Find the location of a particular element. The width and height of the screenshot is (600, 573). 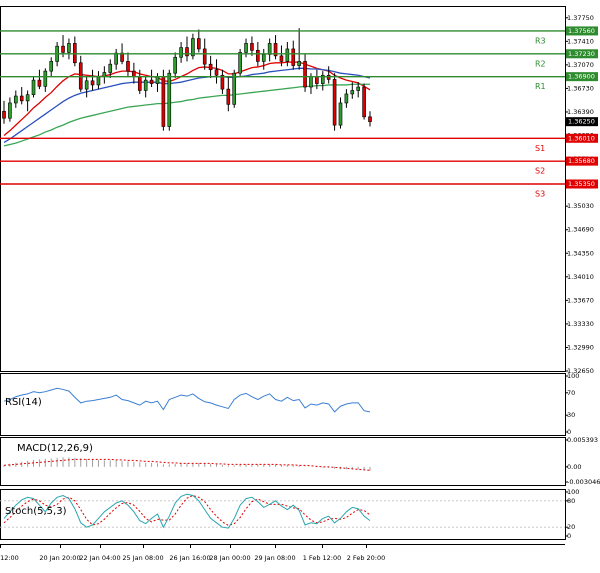

time-tick-label: 1 Feb 12:00 is located at coordinates (322, 558).